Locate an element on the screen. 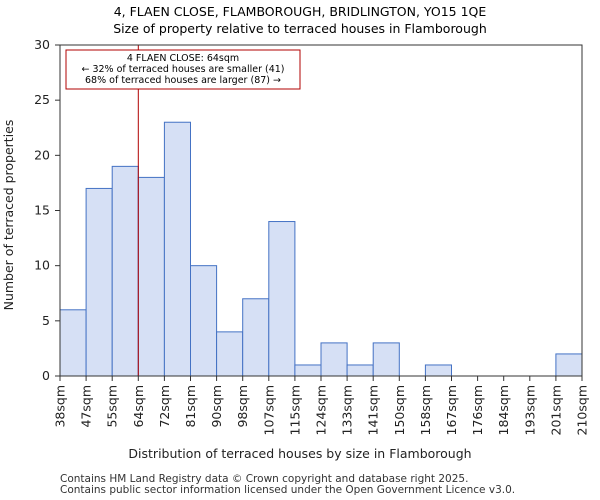 The height and width of the screenshot is (500, 600). x-tick-label: 55sqm is located at coordinates (112, 406).